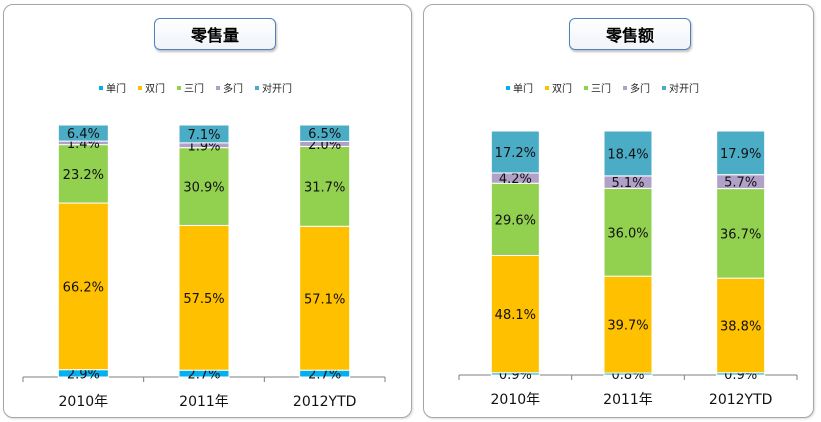 This screenshot has width=821, height=422. Describe the element at coordinates (740, 183) in the screenshot. I see `data-label: 5.7%` at that location.